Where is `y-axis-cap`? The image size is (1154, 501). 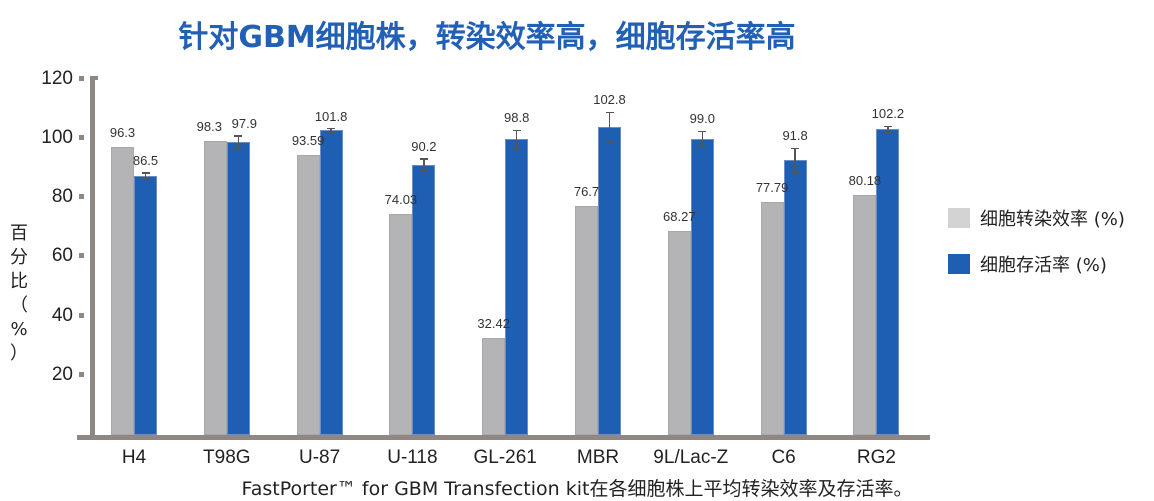 y-axis-cap is located at coordinates (94, 78).